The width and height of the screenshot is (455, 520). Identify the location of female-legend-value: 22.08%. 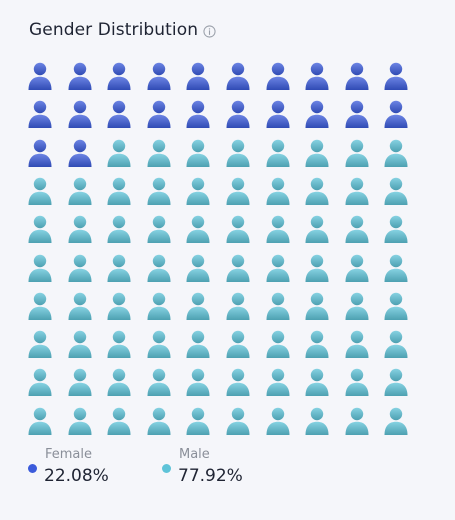
(76, 476).